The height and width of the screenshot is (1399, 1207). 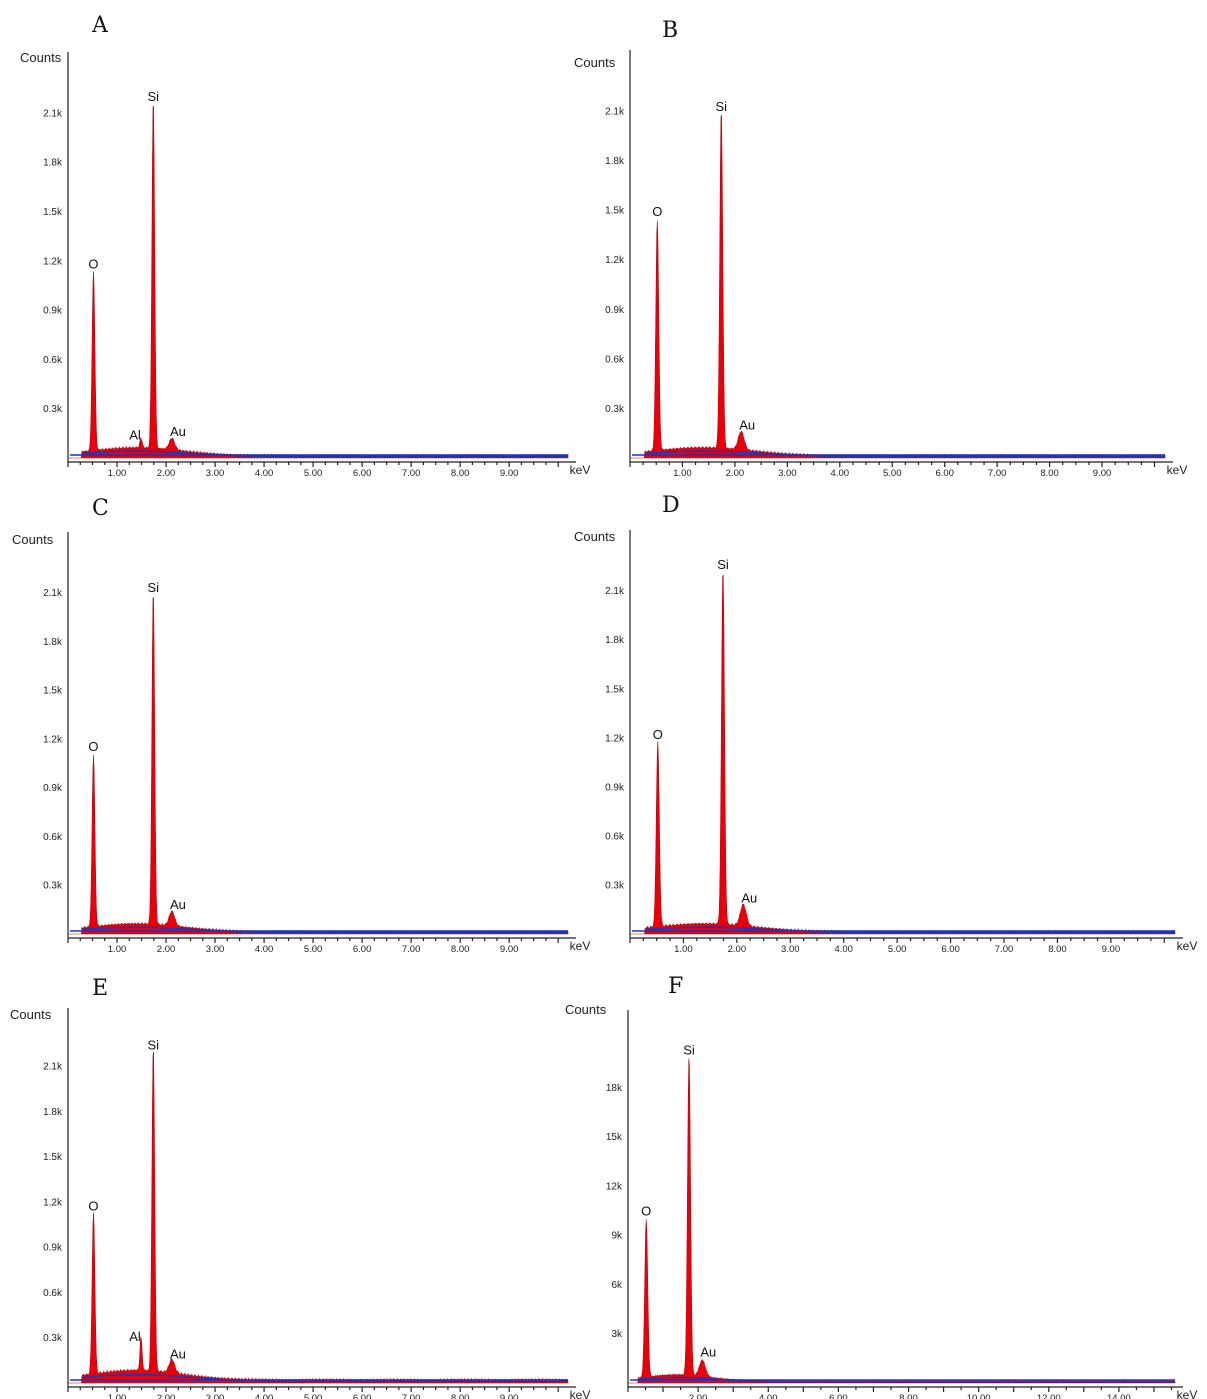 I want to click on y-tick-label: 15k, so click(x=614, y=1137).